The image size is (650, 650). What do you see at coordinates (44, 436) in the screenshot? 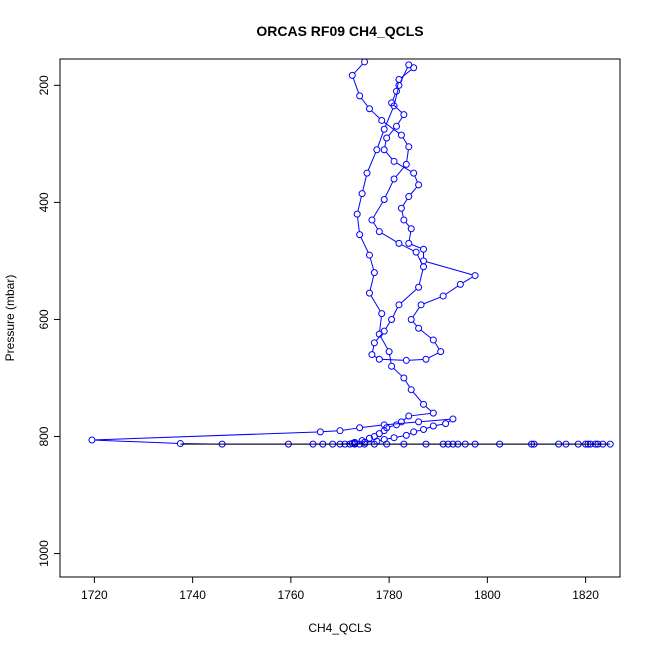
I see `y-tick-label: 800` at bounding box center [44, 436].